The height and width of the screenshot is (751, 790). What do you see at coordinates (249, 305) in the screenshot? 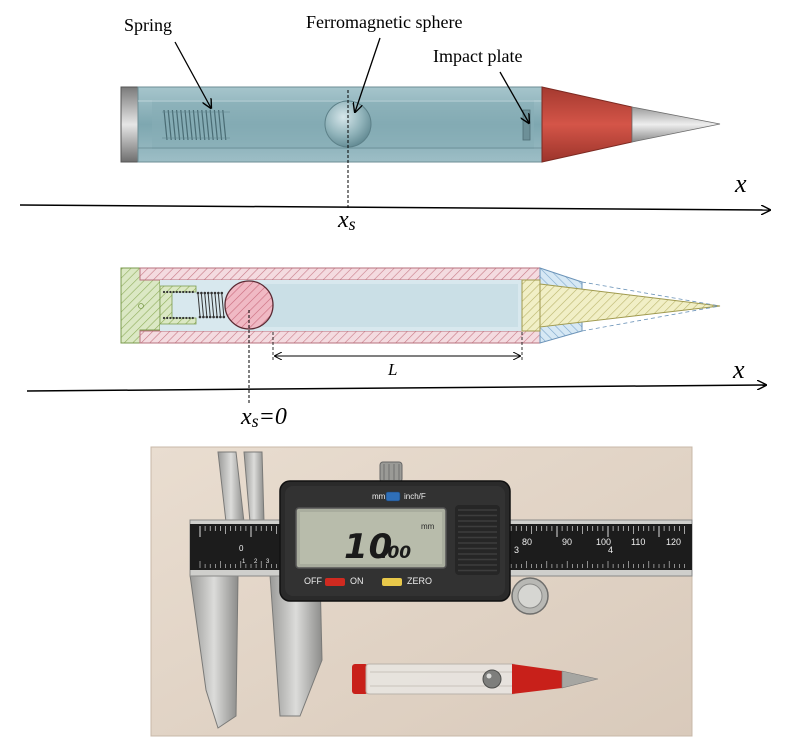
I see `ferromagnetic-sphere-section` at bounding box center [249, 305].